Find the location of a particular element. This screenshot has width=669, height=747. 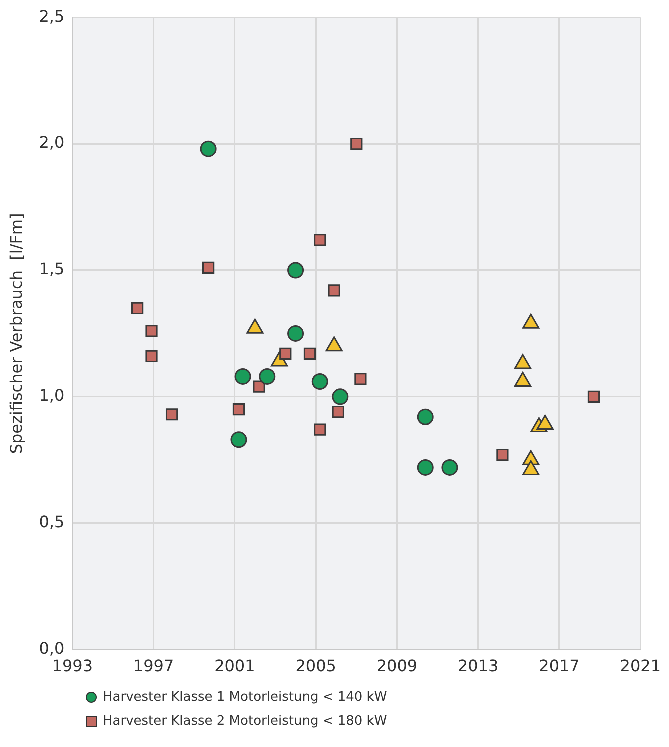

legend-label: Harvester Klasse 2 Motorleistung < 180 kW is located at coordinates (245, 721).